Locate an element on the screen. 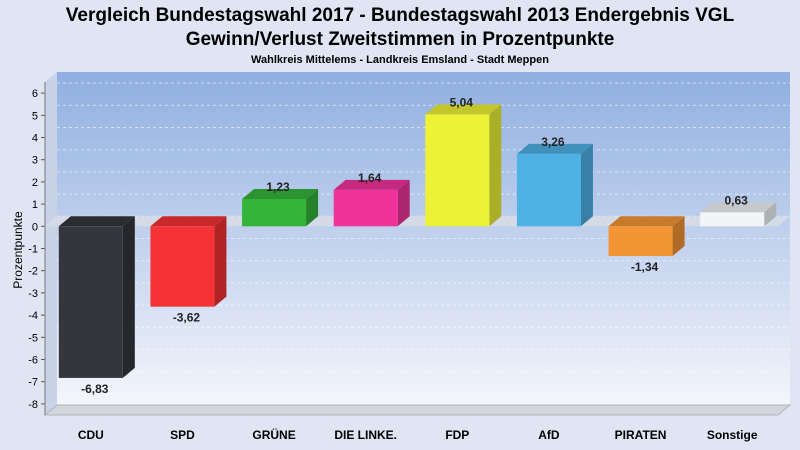 This screenshot has width=800, height=450. zero-plane is located at coordinates (417, 221).